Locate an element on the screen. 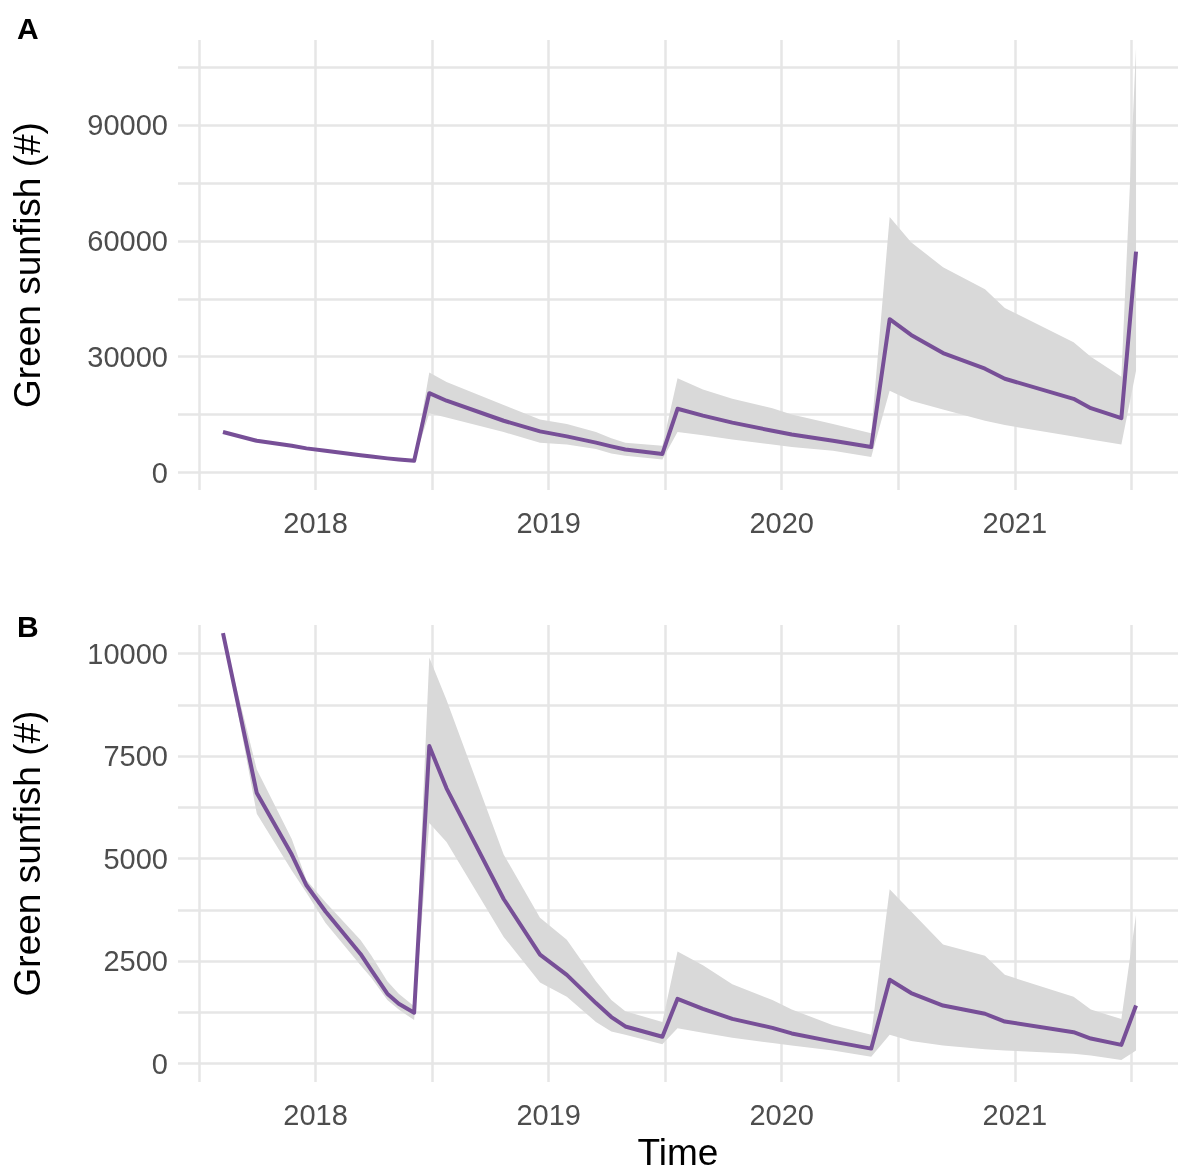  chart-title: A is located at coordinates (28, 28).